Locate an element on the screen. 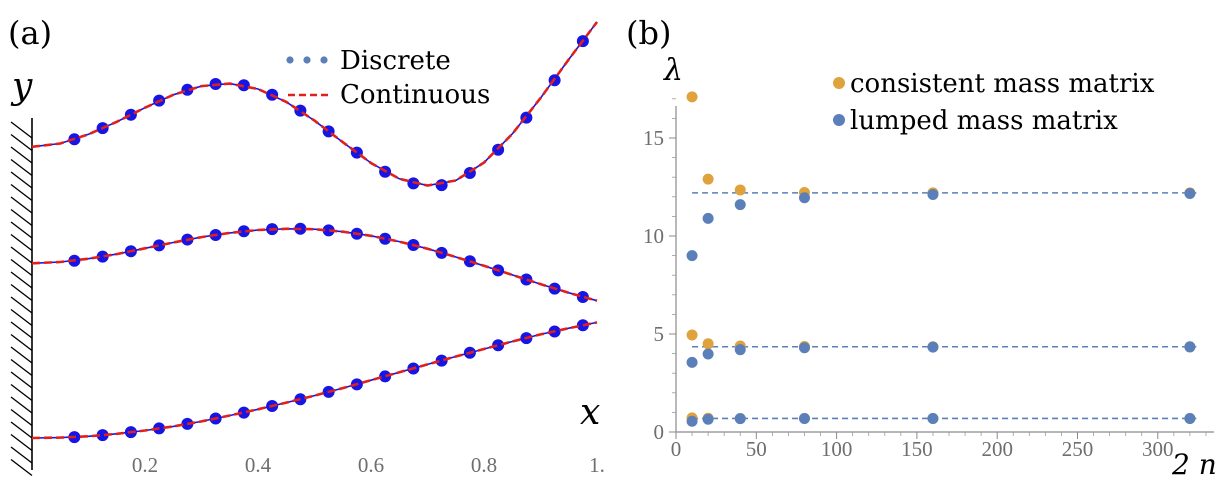 The height and width of the screenshot is (483, 1231). x-tick-label: 300 is located at coordinates (1158, 449).